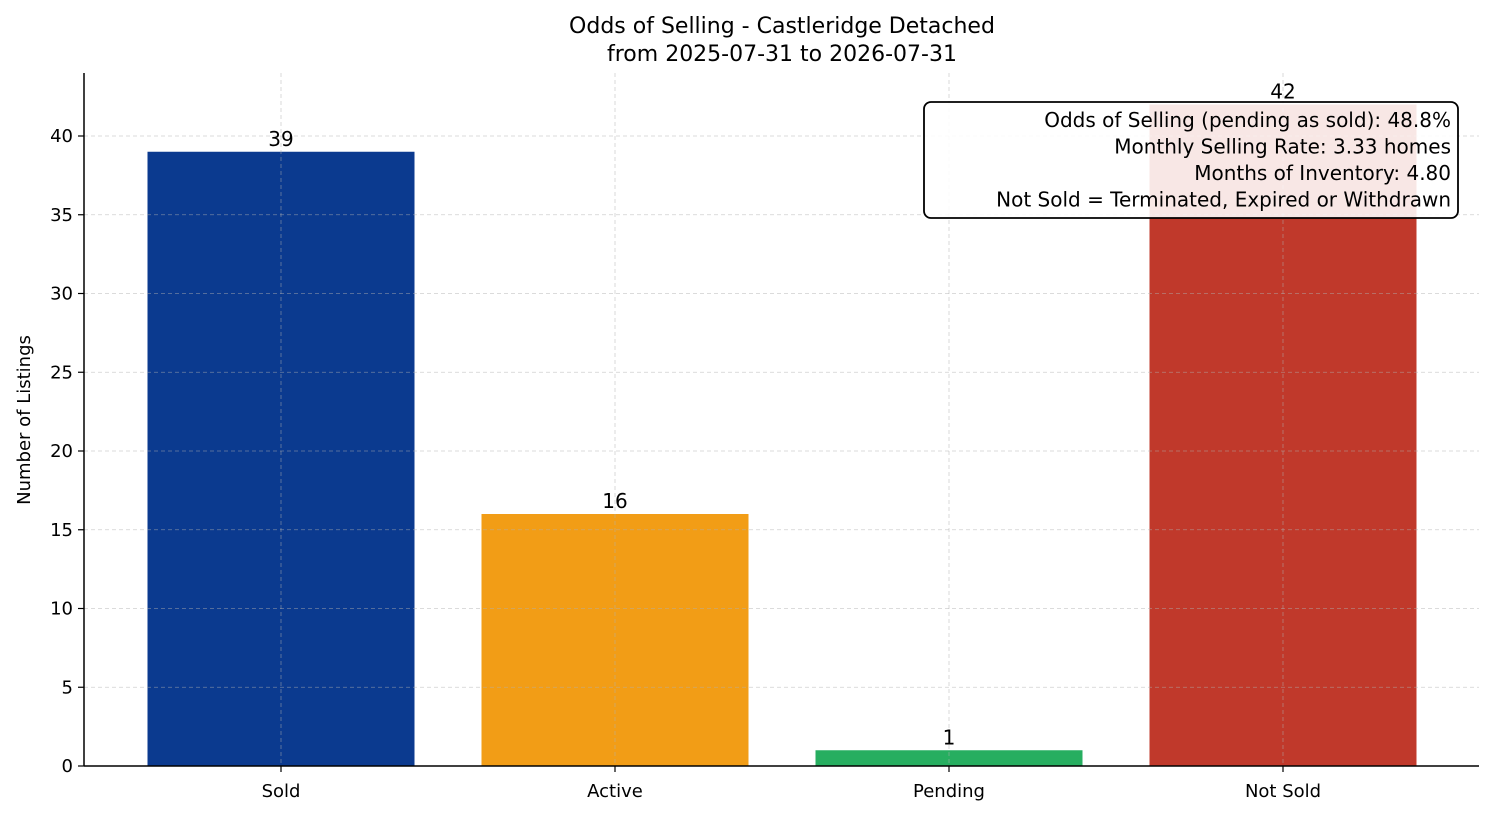 The image size is (1494, 816). What do you see at coordinates (61, 372) in the screenshot?
I see `y-tick-label: 25` at bounding box center [61, 372].